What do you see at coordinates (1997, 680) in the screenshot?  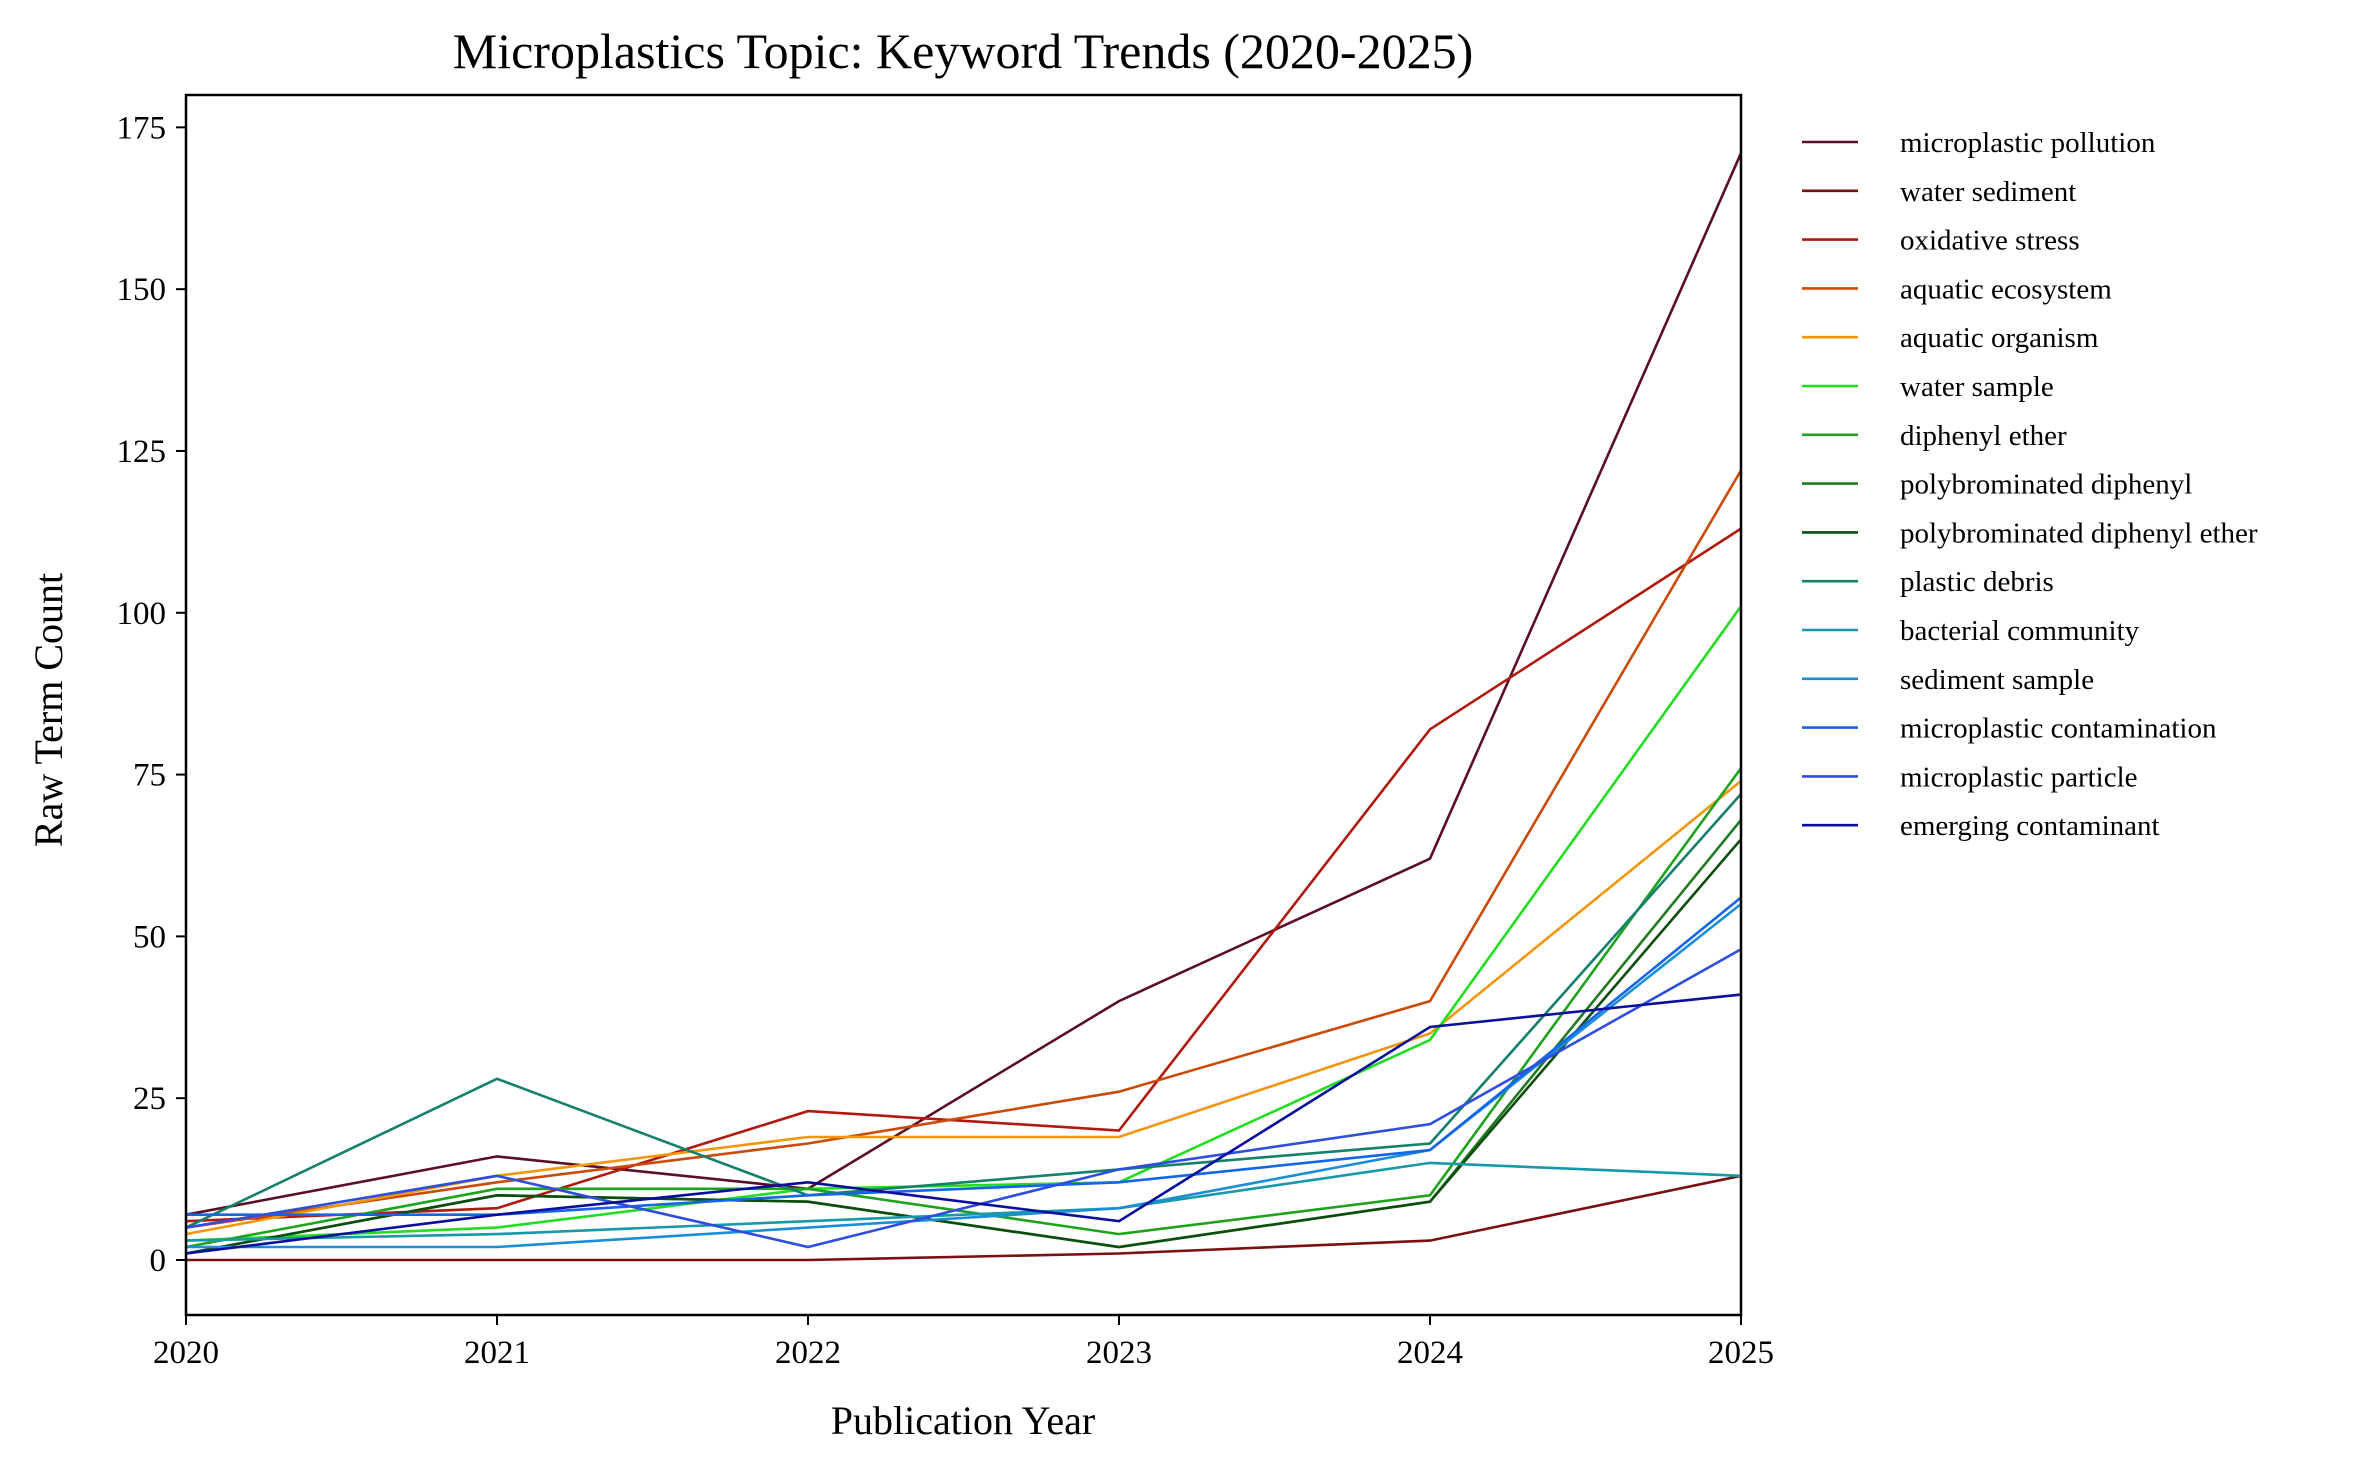 I see `legend-label: sediment sample` at bounding box center [1997, 680].